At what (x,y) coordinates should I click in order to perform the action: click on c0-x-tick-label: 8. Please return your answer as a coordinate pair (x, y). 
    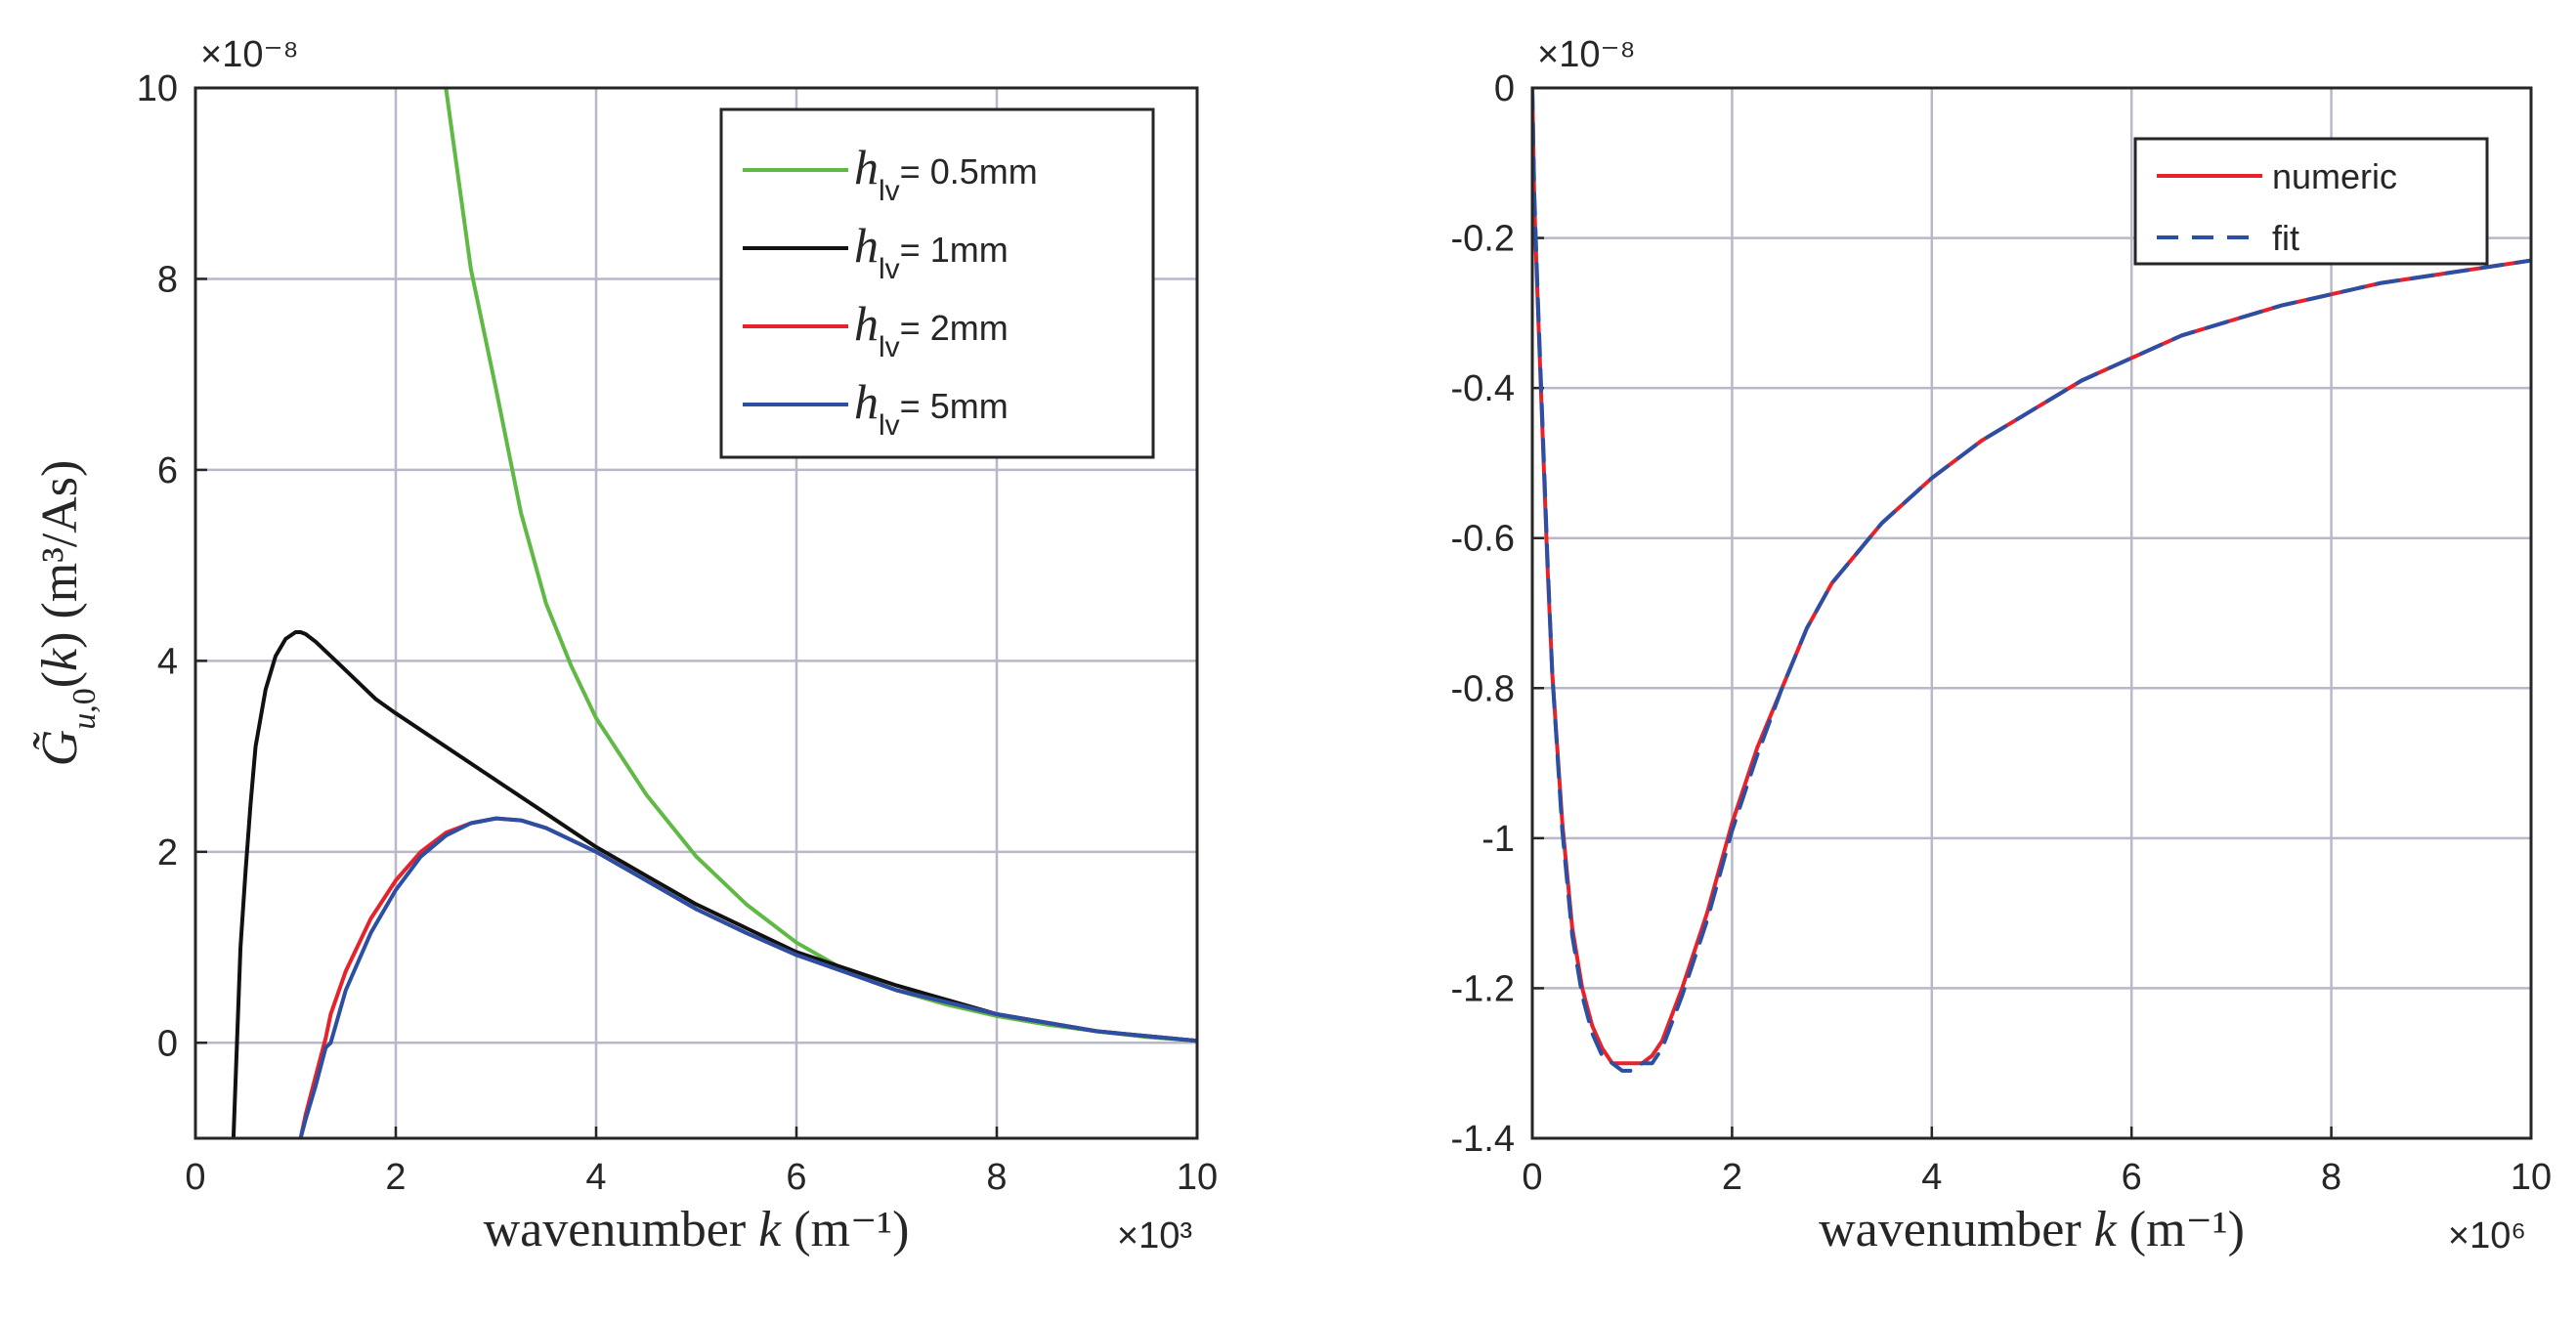
    Looking at the image, I should click on (997, 1177).